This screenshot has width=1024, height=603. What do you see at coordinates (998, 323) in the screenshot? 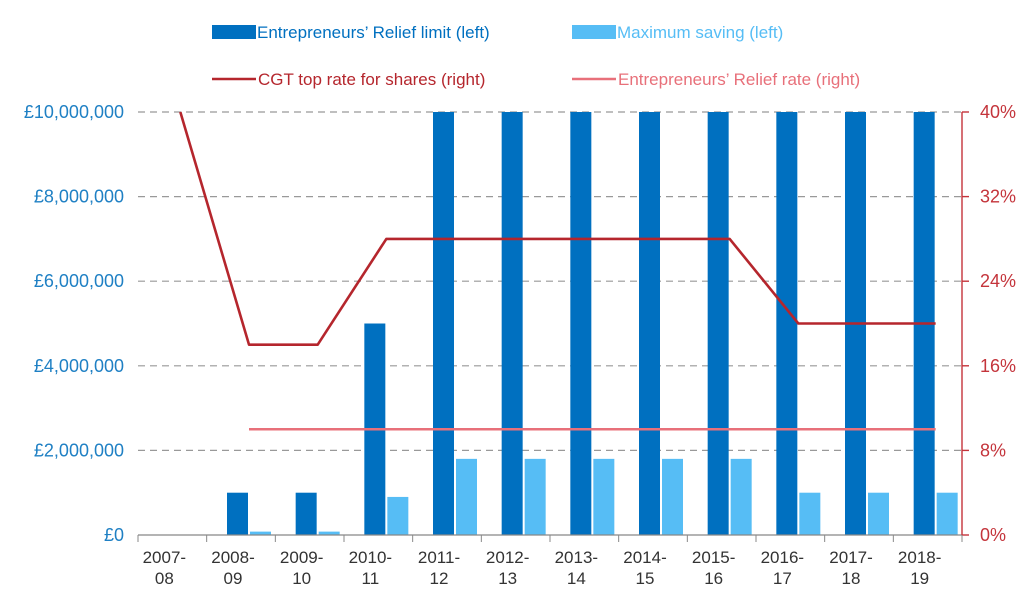
I see `right-axis-ticks: 0% 8% 16% 24% 32% 40%` at bounding box center [998, 323].